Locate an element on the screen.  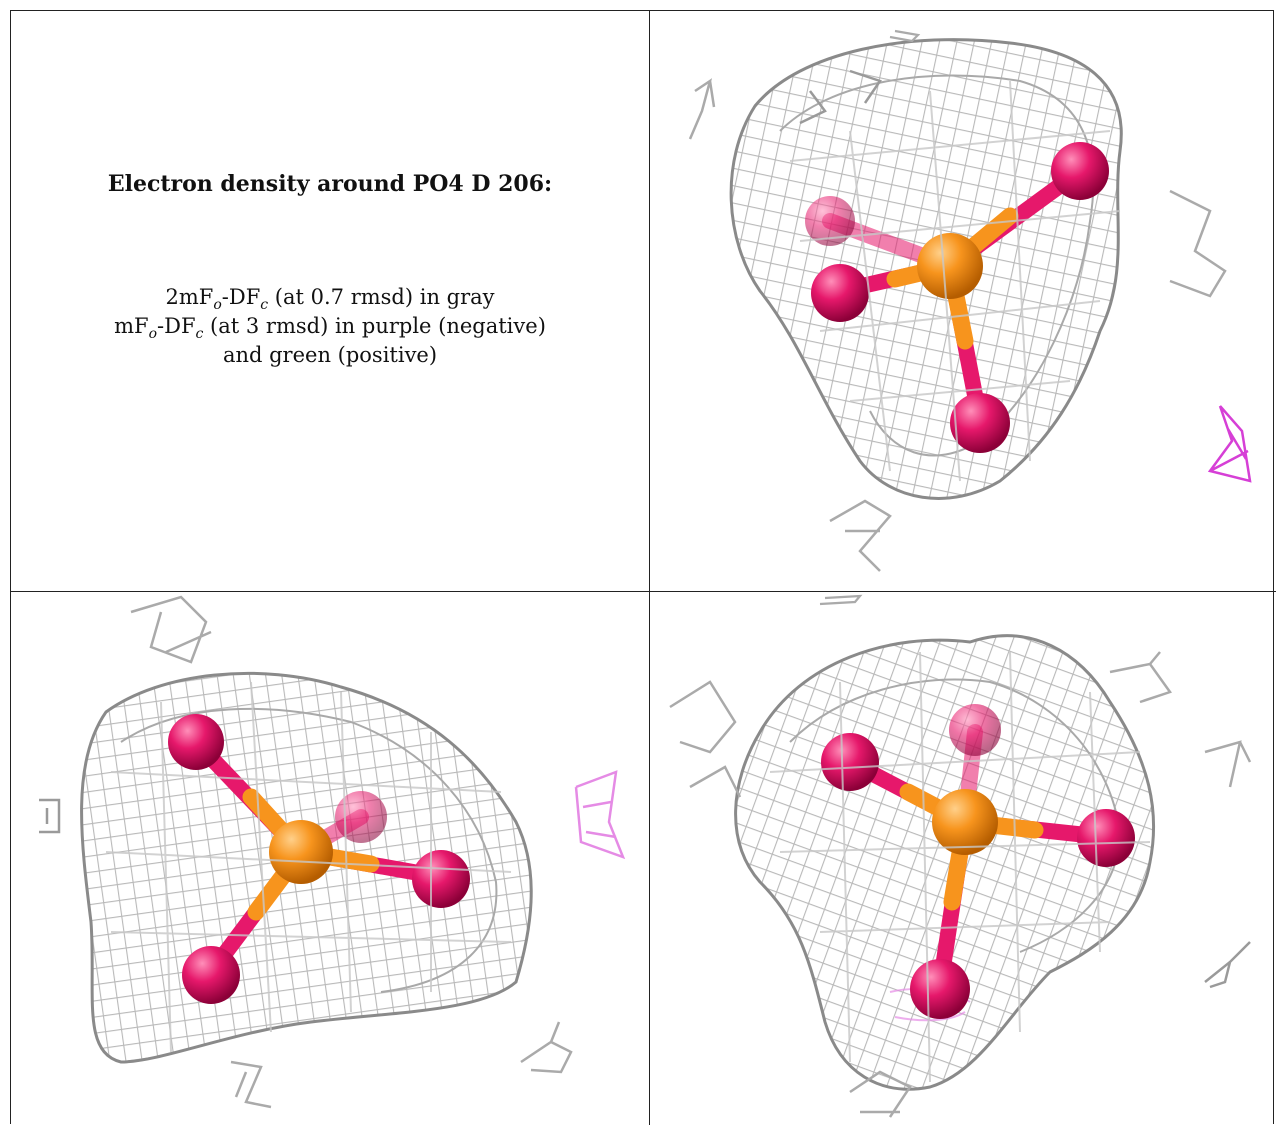
caption-line2-sub-c: c is located at coordinates (199, 334).